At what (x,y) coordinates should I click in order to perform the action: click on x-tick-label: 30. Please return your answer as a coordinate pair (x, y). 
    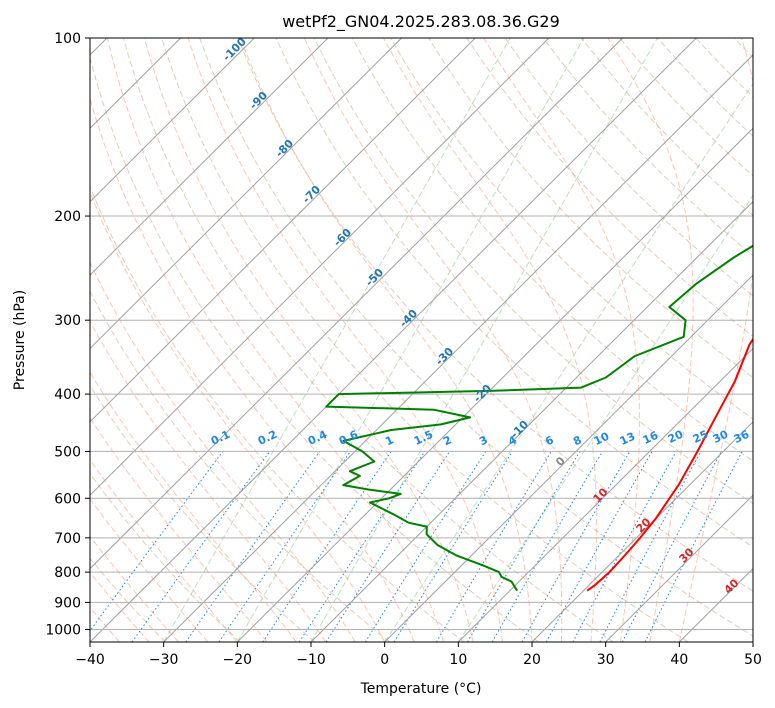
    Looking at the image, I should click on (606, 660).